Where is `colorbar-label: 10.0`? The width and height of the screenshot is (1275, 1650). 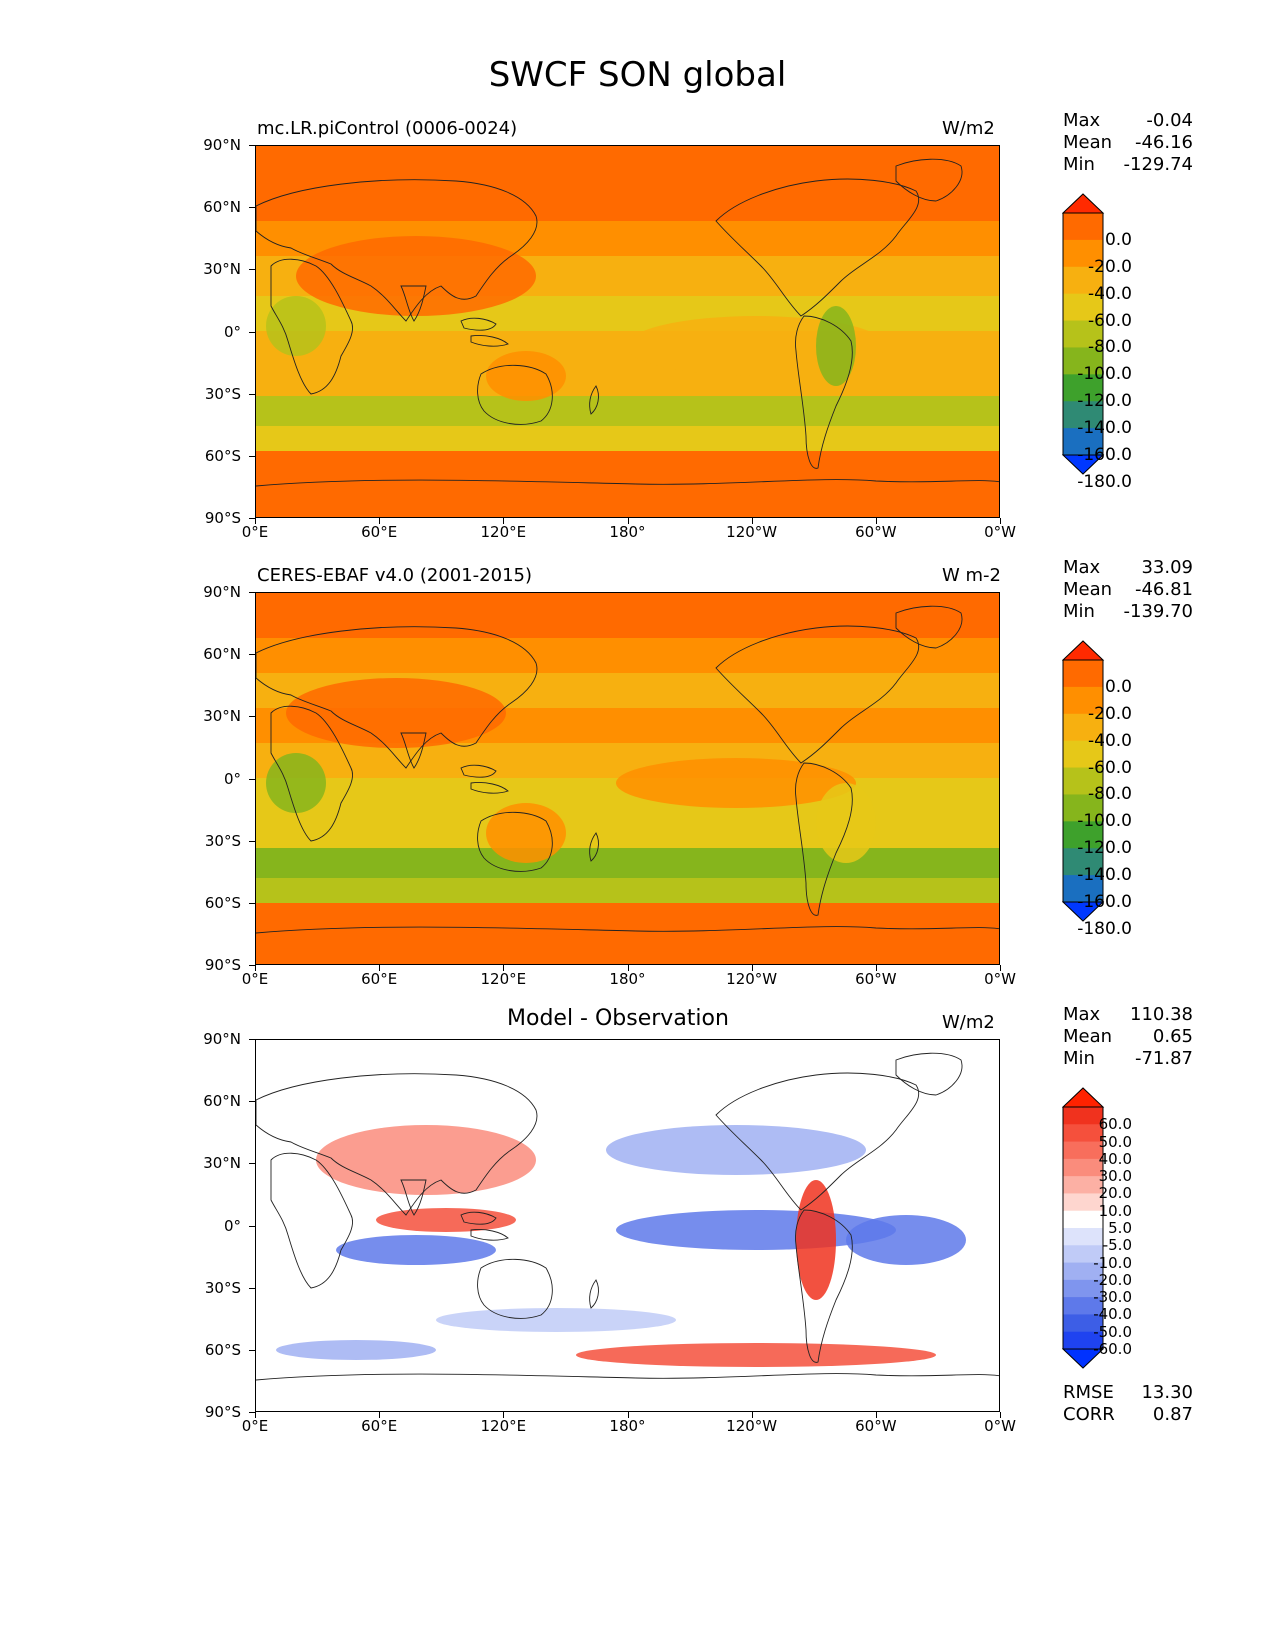 colorbar-label: 10.0 is located at coordinates (1115, 1210).